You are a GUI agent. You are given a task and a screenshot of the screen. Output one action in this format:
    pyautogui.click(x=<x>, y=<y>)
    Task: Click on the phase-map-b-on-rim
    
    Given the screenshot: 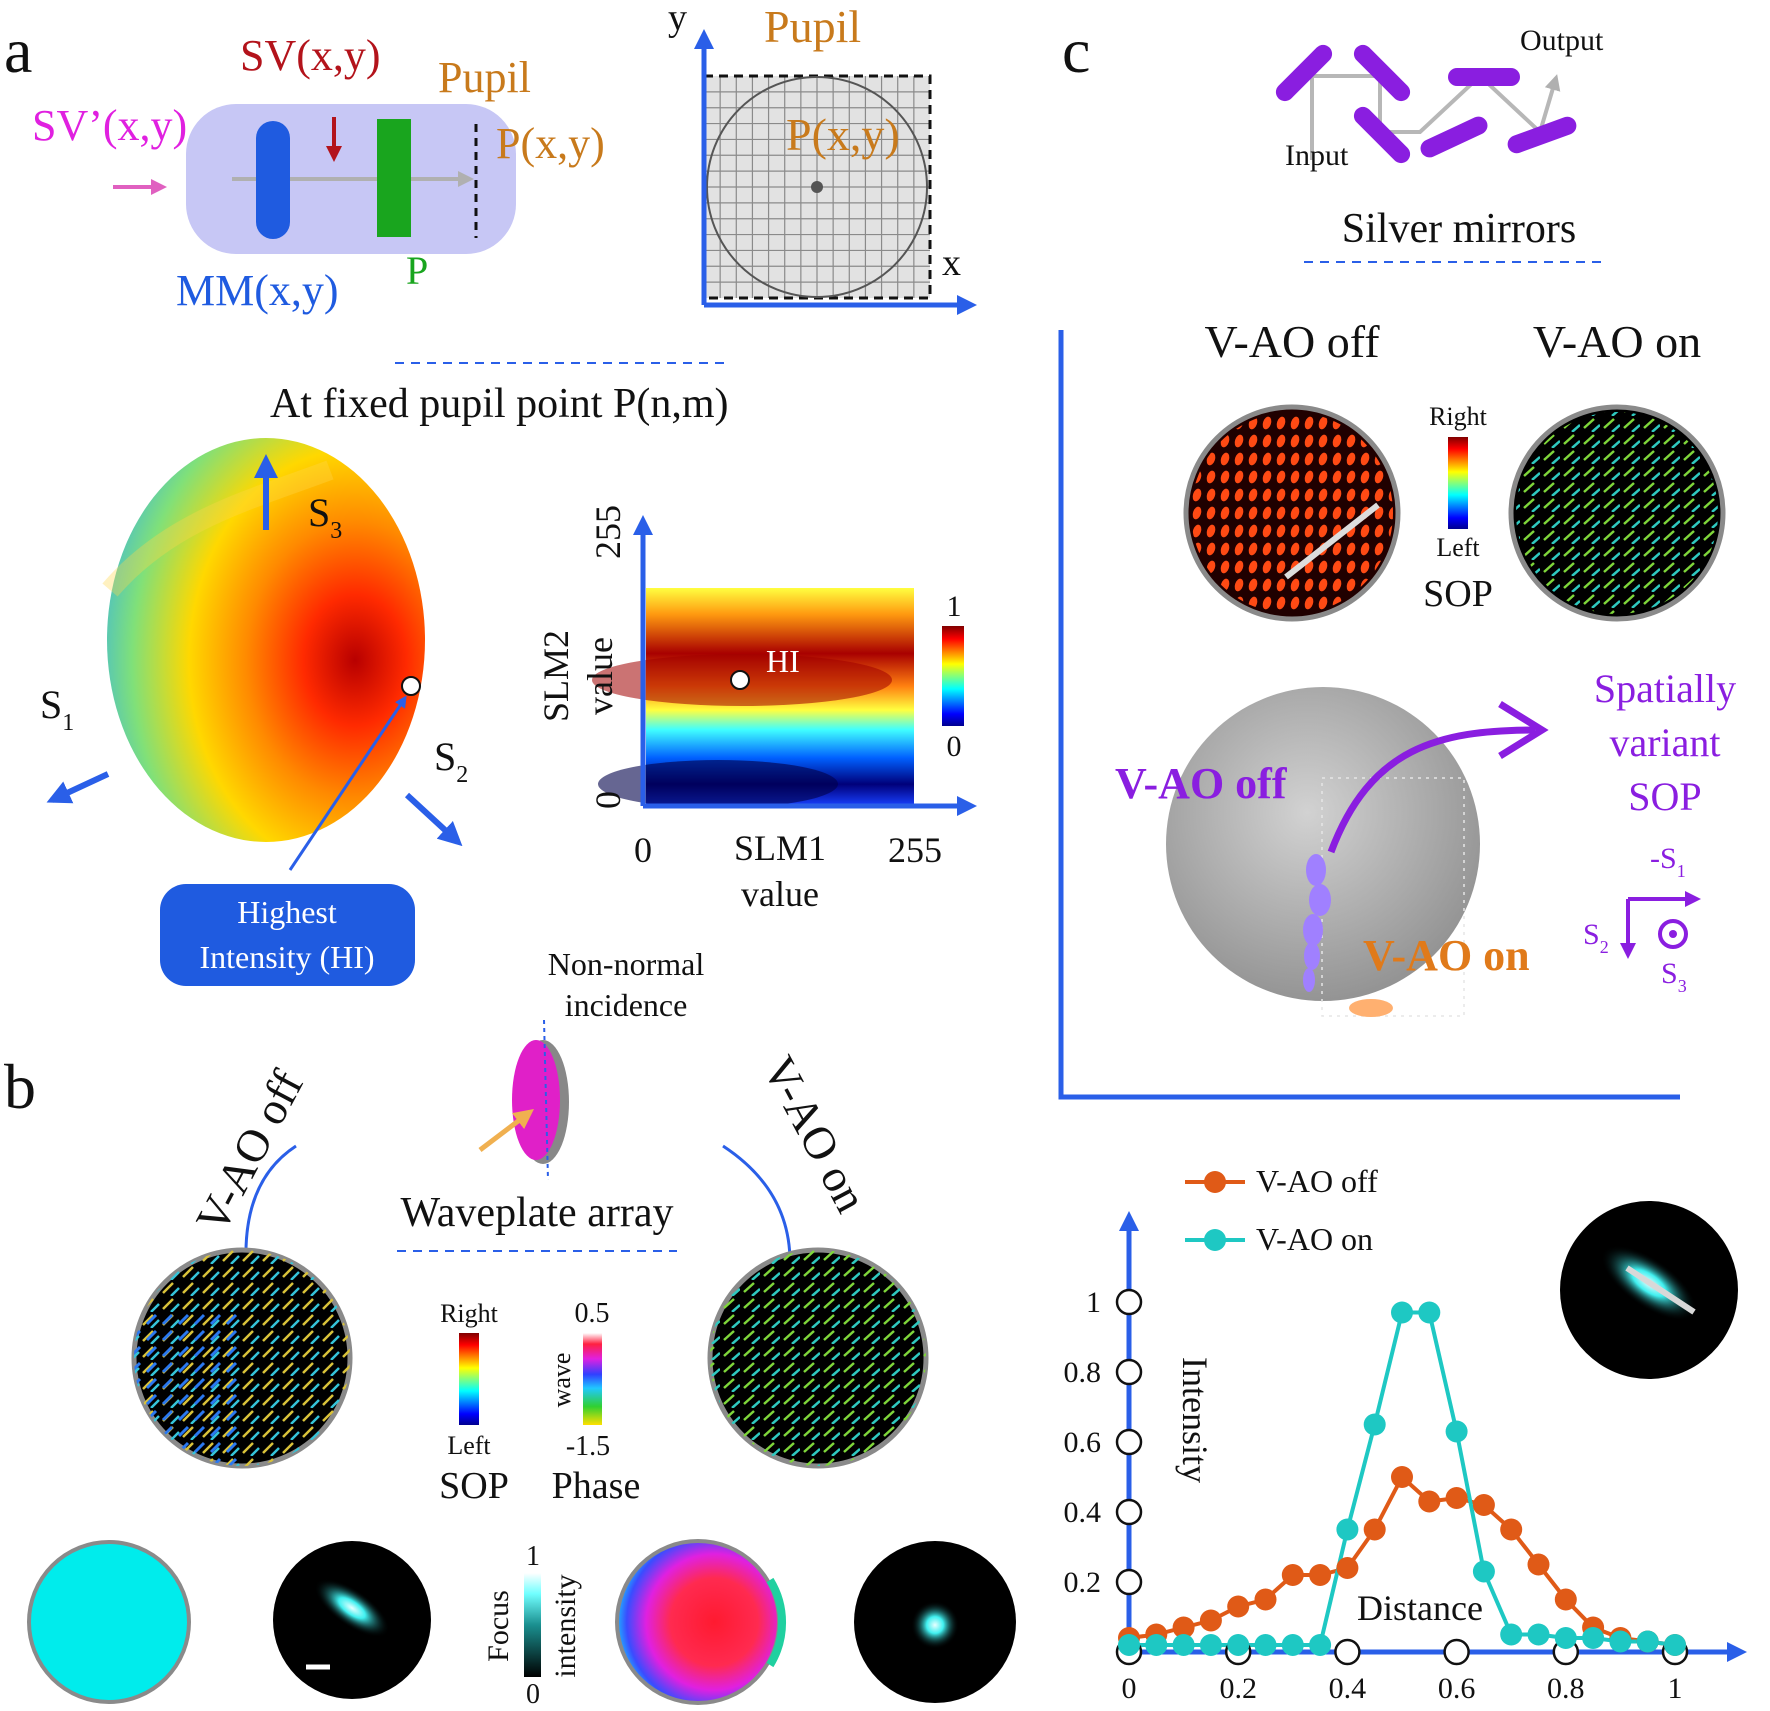 What is the action you would take?
    pyautogui.click(x=776, y=1622)
    